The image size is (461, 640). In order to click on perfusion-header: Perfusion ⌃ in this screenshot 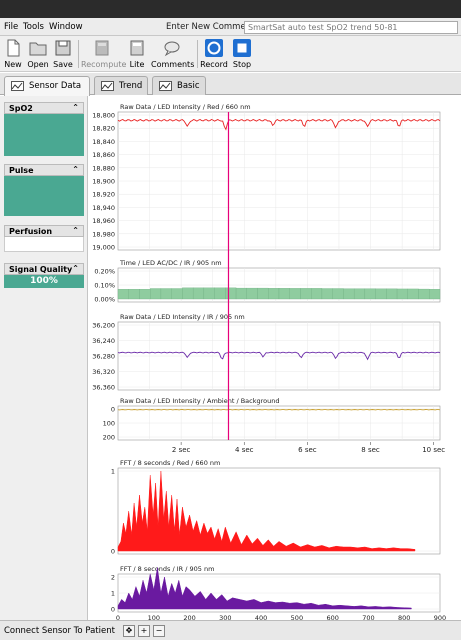, I will do `click(44, 231)`.